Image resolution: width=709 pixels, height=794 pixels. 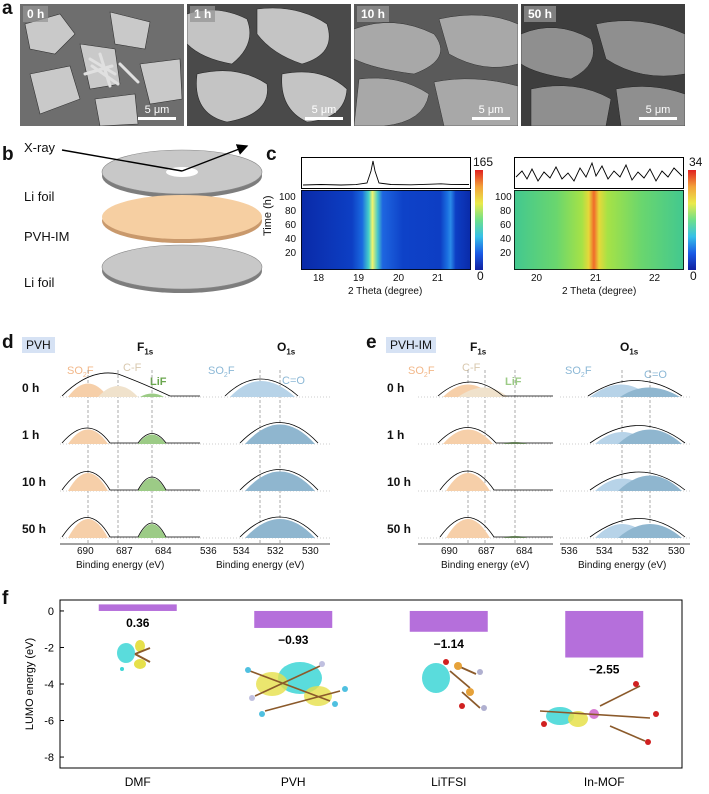 I want to click on e-row-1h: 1 h, so click(x=396, y=435).